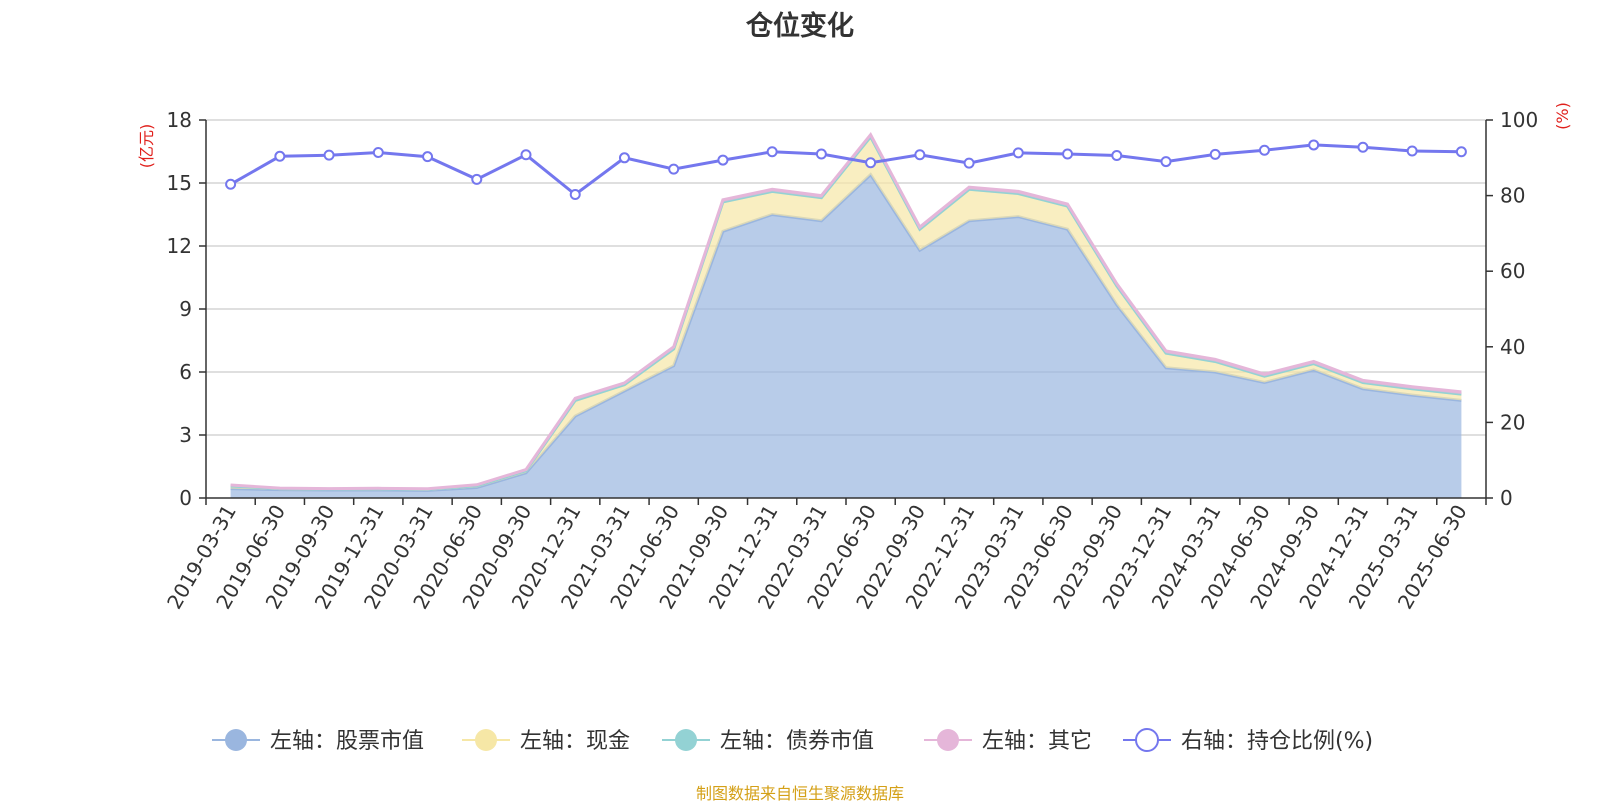  I want to click on right-tick-label: 0, so click(1506, 498).